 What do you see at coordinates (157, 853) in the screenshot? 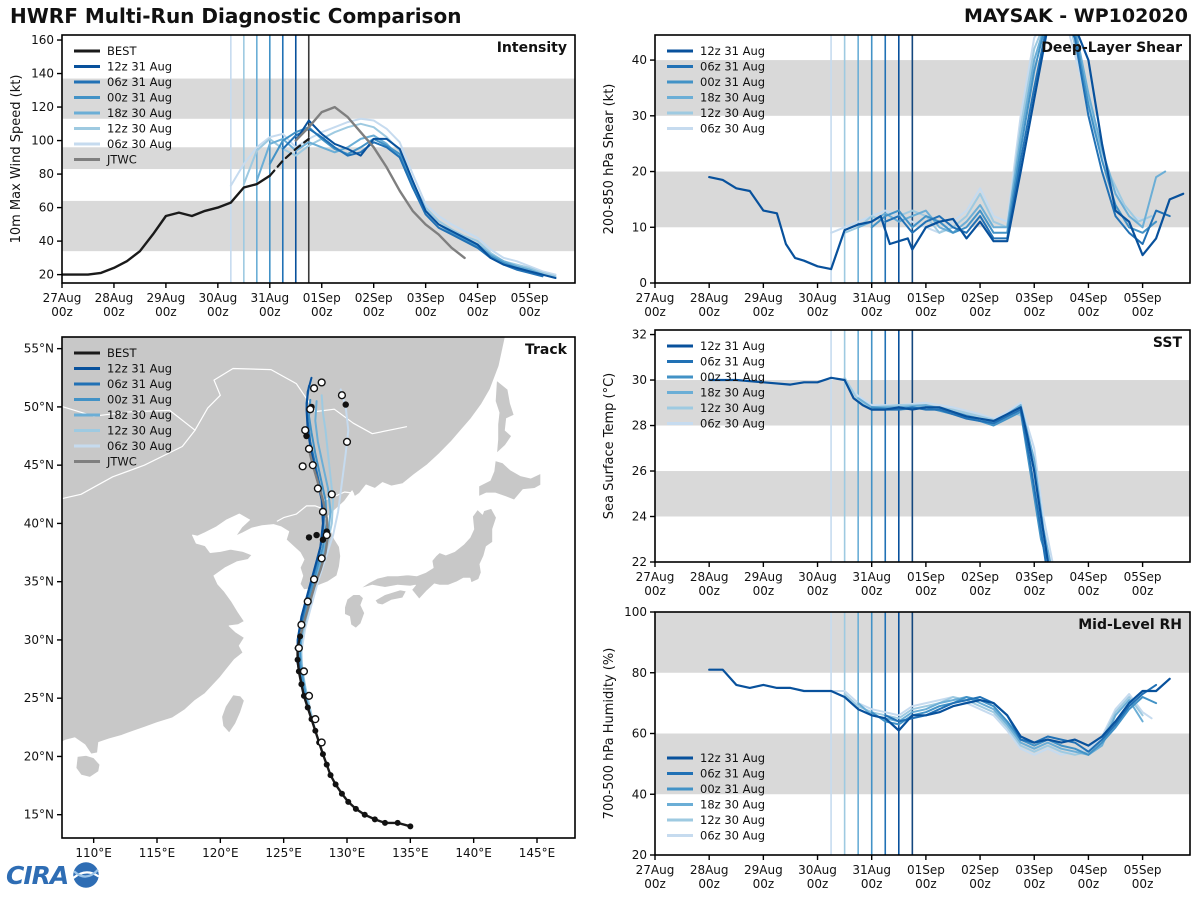
I see `svg-text: 115°E` at bounding box center [157, 853].